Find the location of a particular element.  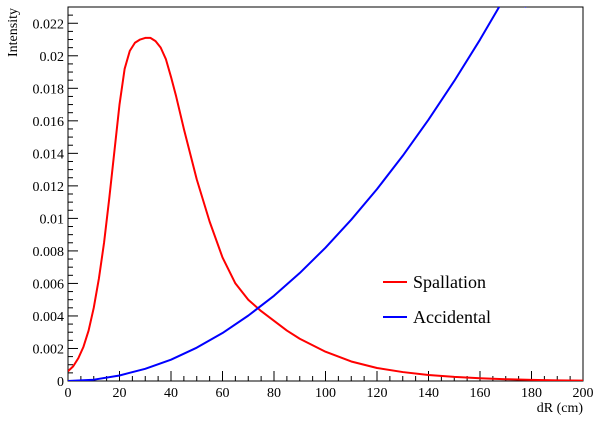

y-tick-label: 0.006 is located at coordinates (49, 284).